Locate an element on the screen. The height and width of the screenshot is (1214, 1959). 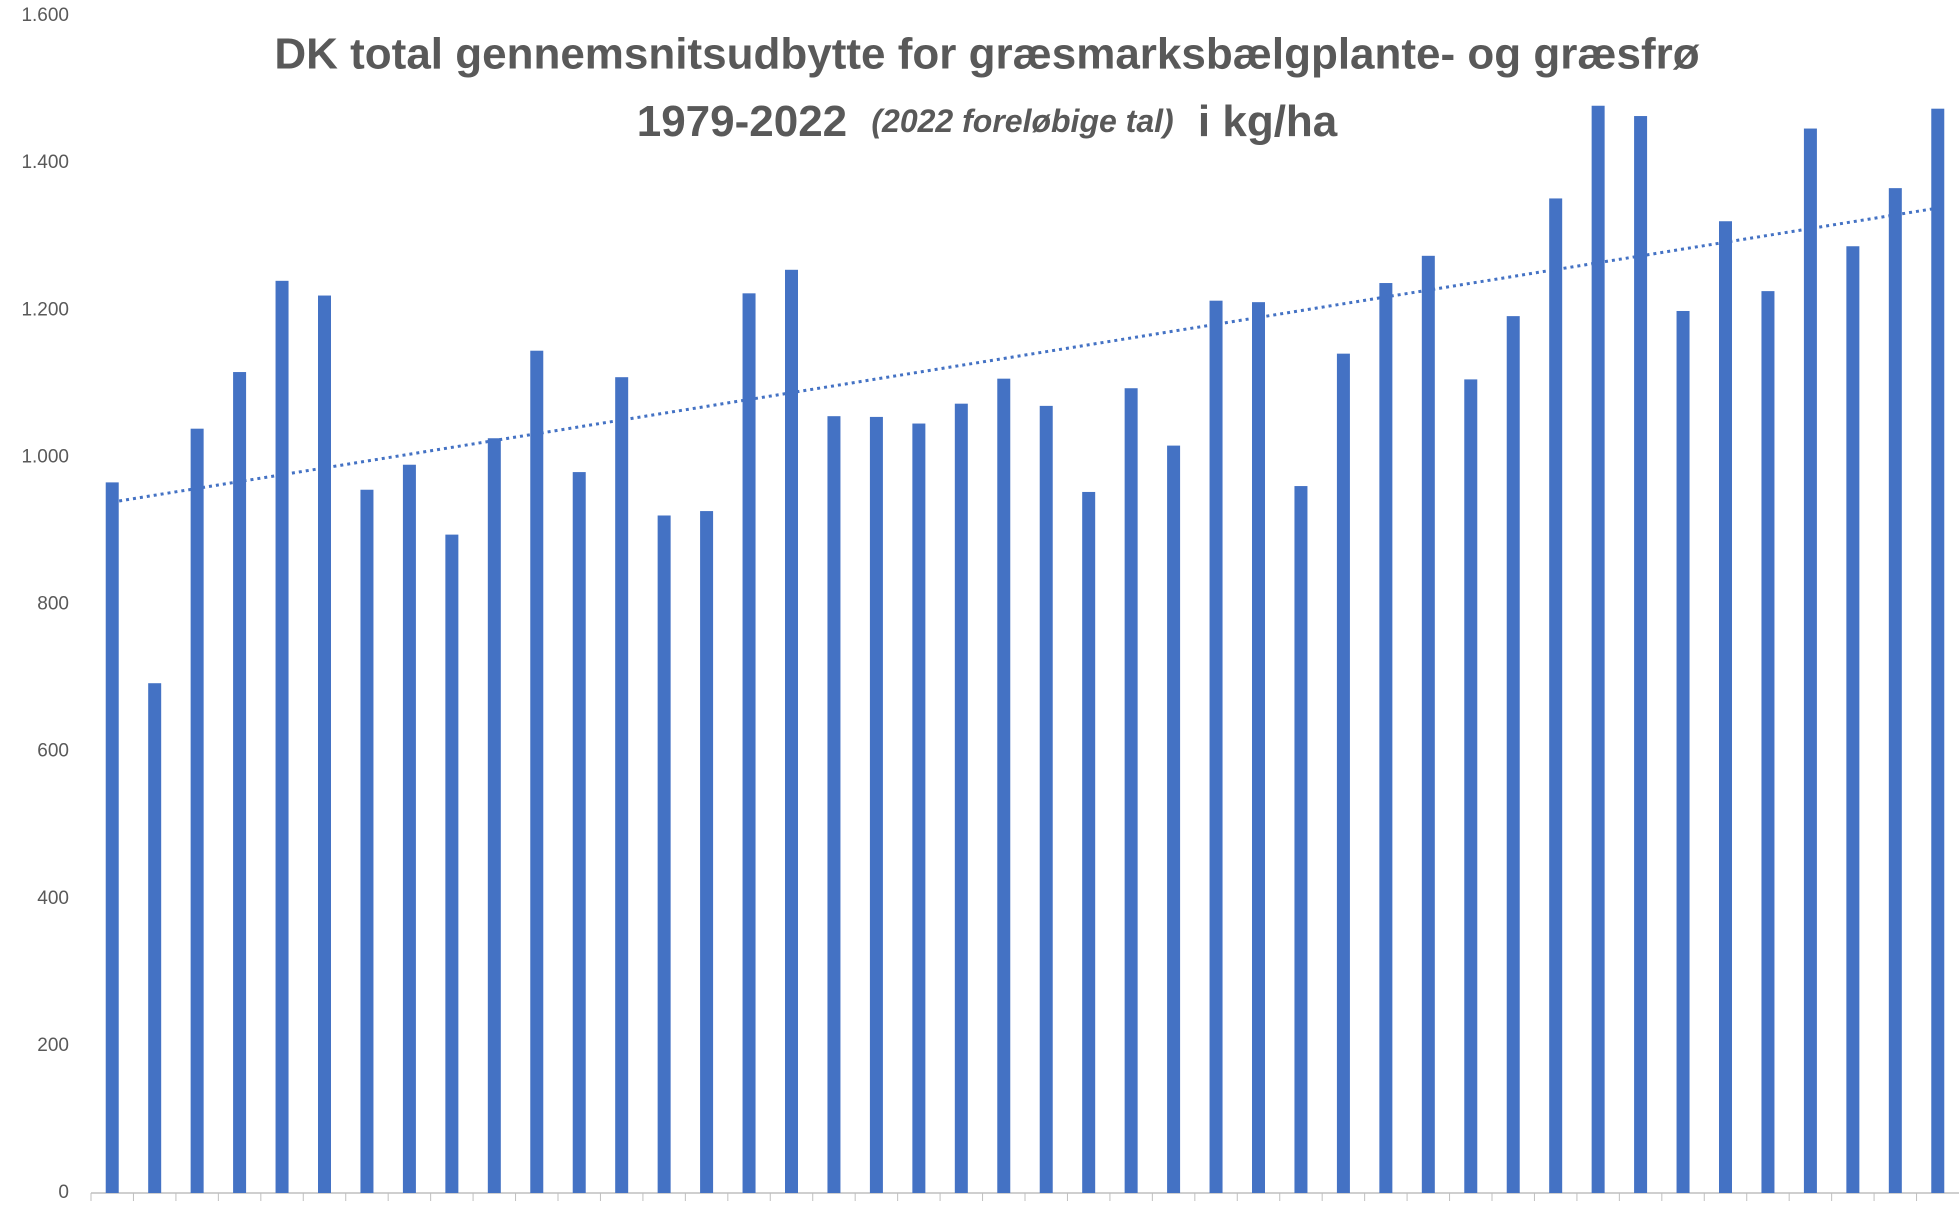
title-unit: i kg/ha is located at coordinates (1268, 121).